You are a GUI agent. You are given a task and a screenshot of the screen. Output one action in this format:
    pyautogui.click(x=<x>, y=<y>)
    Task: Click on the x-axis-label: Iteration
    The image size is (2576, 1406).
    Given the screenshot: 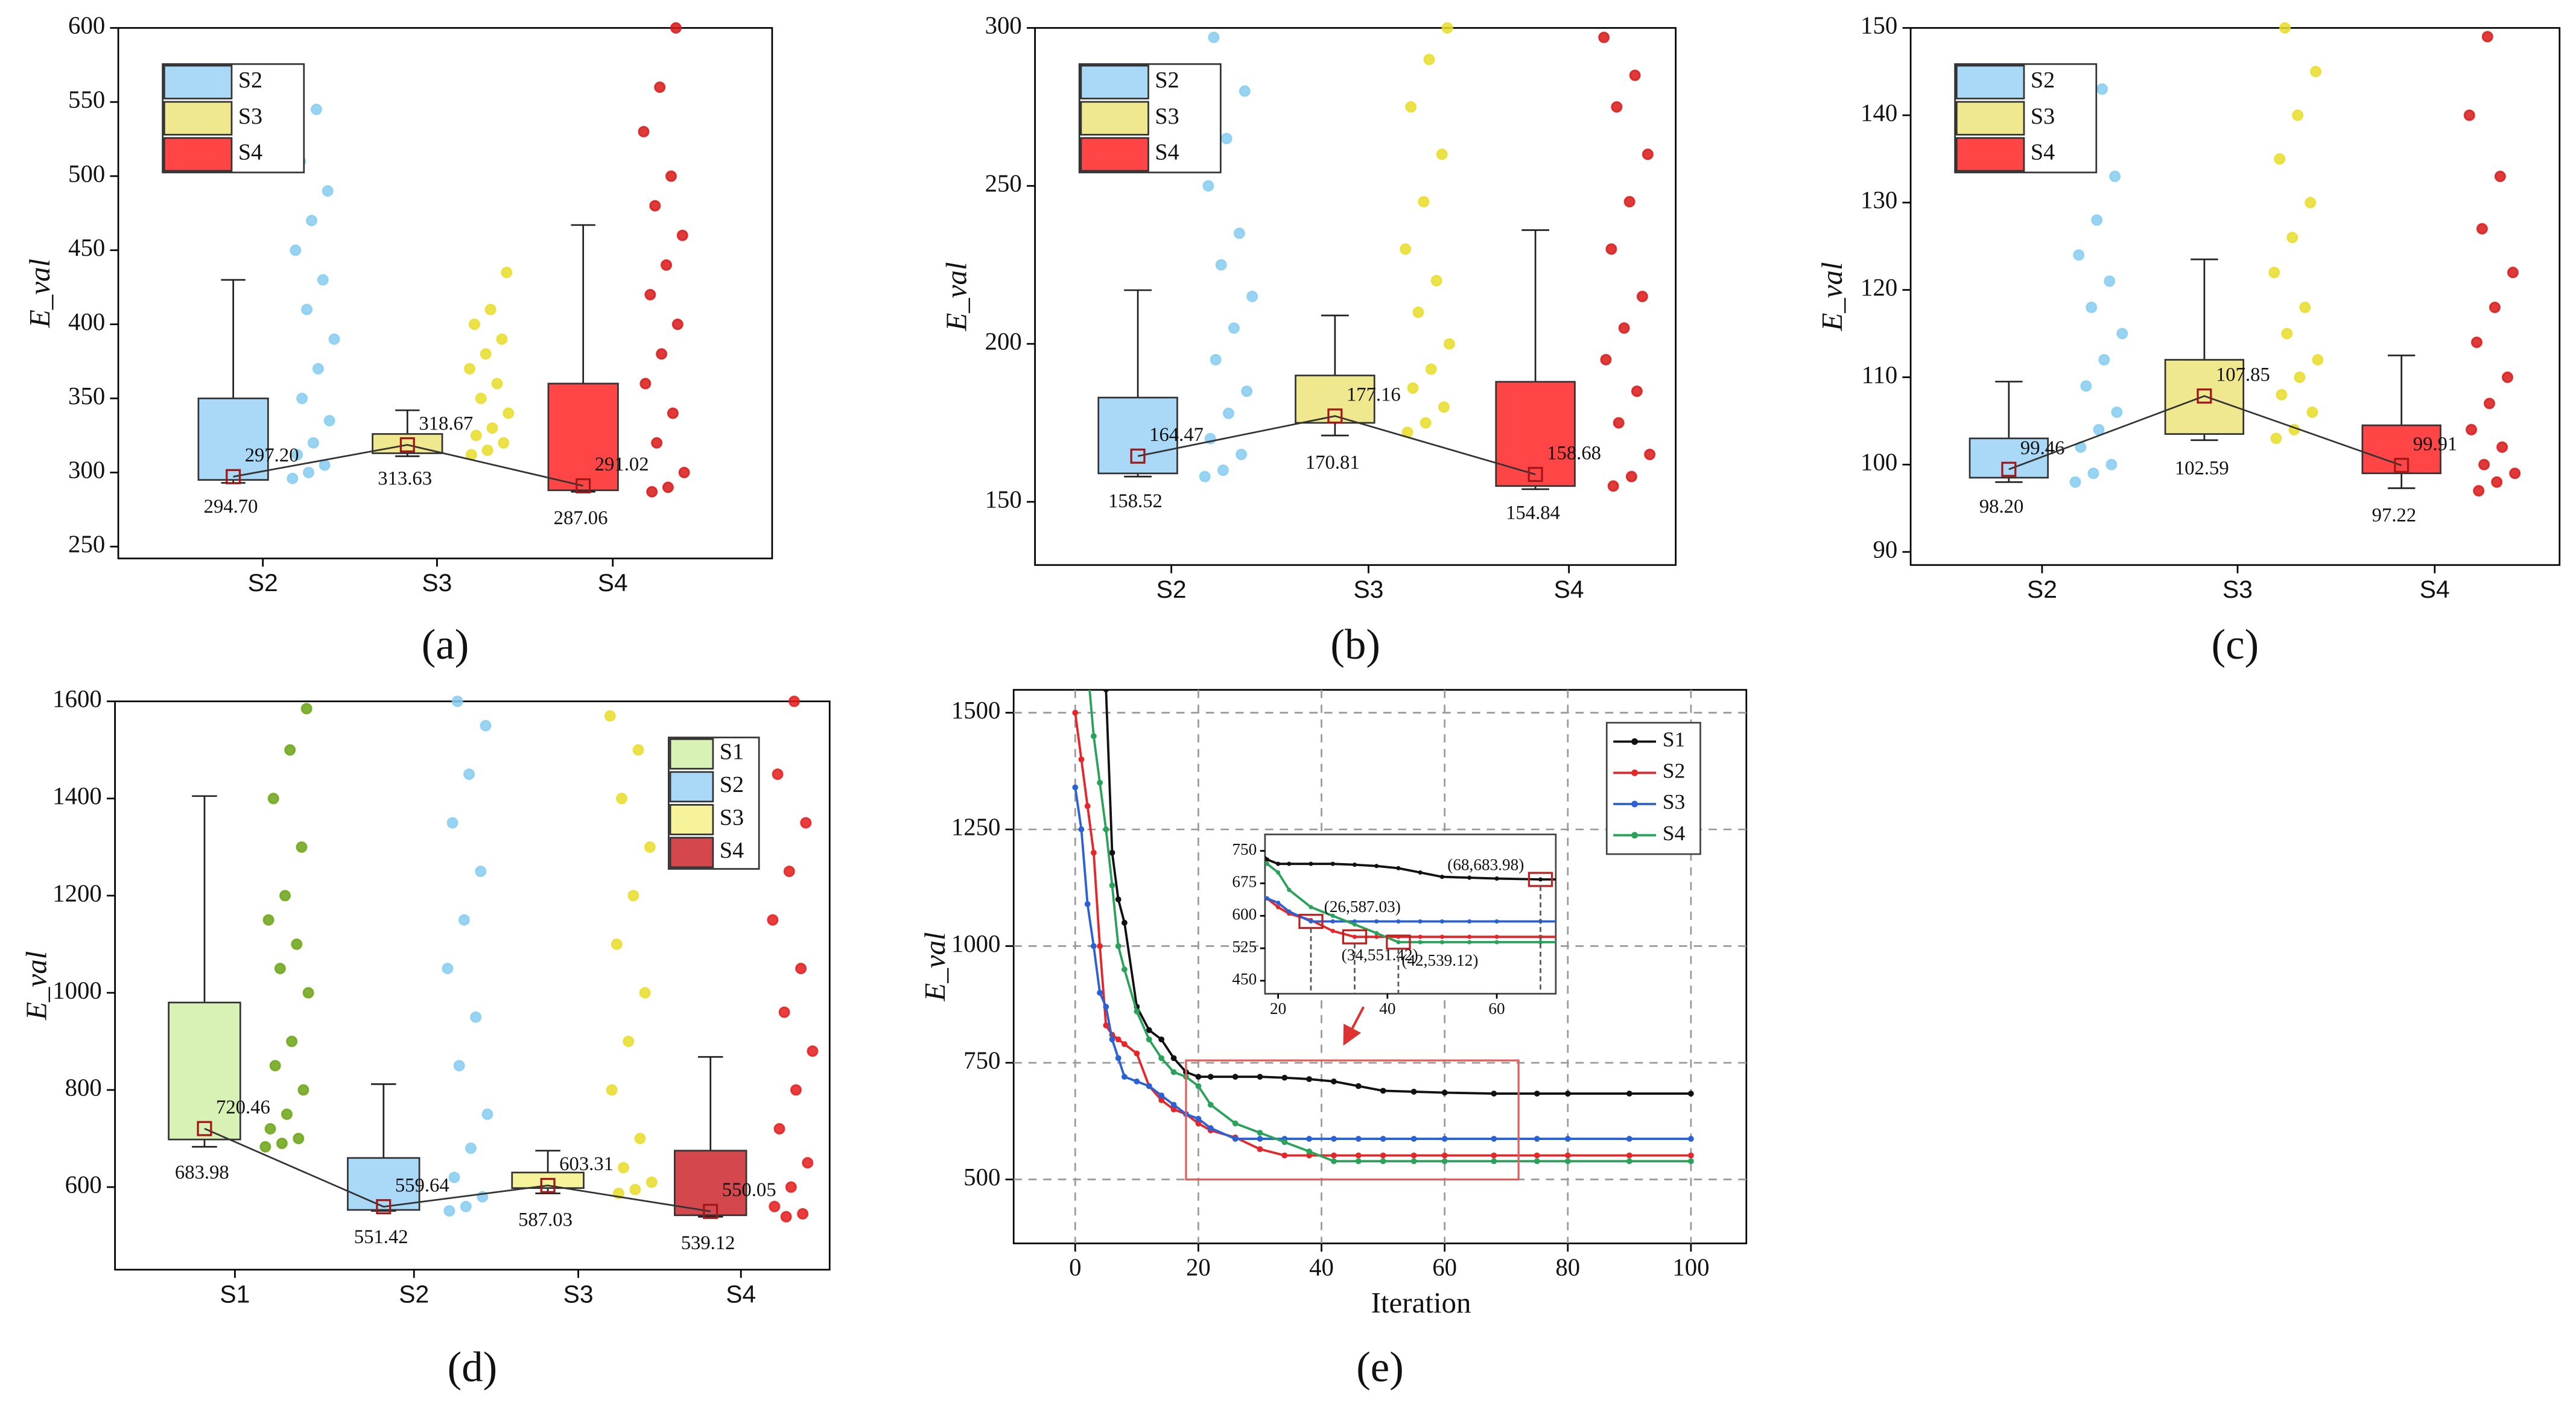 What is the action you would take?
    pyautogui.click(x=1421, y=1302)
    